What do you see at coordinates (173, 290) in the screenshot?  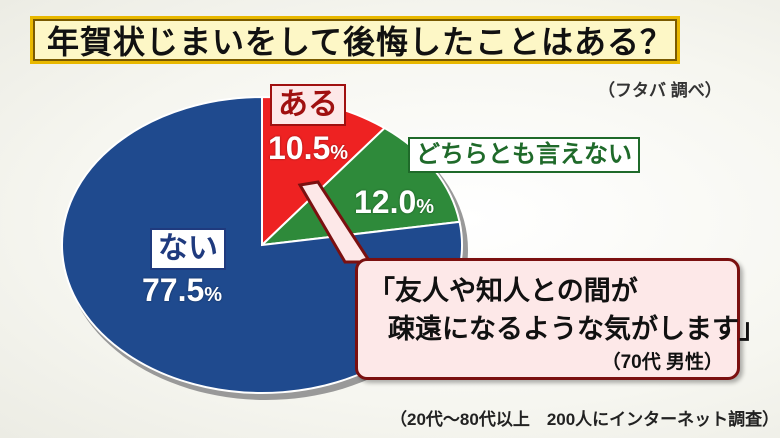 I see `value-nai-number: 77.5` at bounding box center [173, 290].